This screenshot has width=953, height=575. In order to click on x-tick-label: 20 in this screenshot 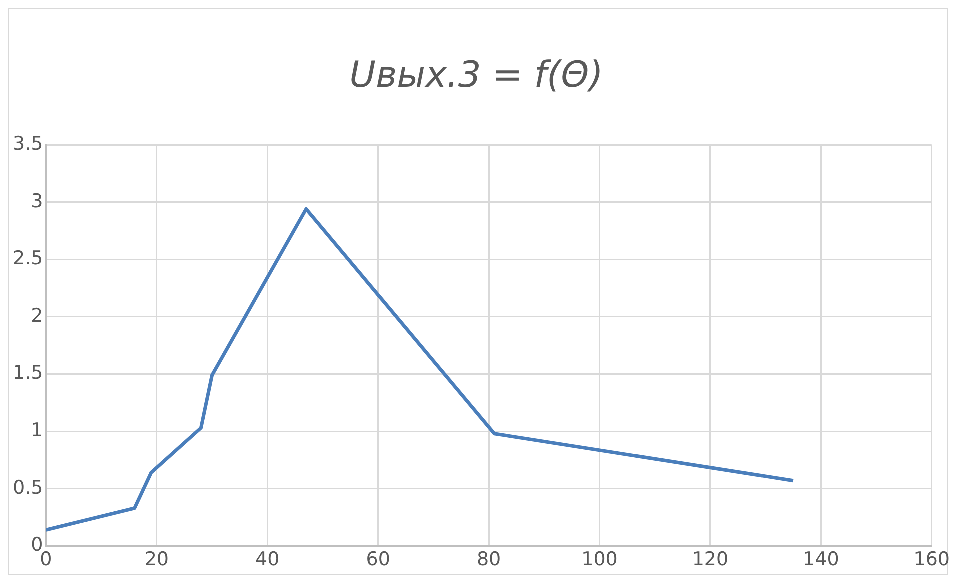, I will do `click(157, 559)`.